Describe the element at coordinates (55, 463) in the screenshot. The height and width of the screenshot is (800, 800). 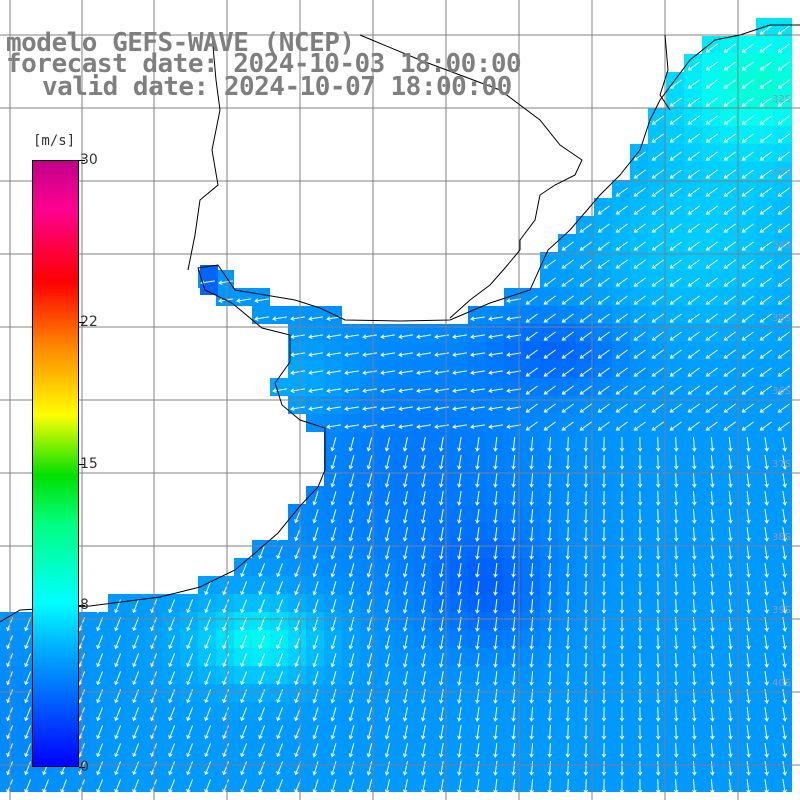
I see `colorbar` at that location.